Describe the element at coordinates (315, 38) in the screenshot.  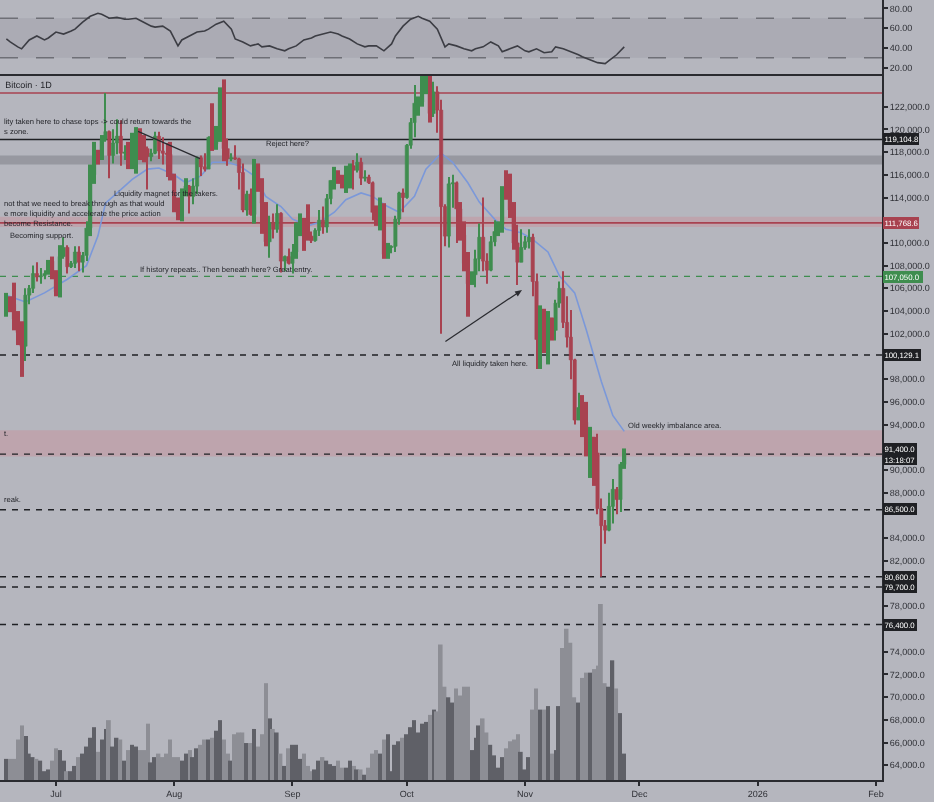
I see `line-series` at that location.